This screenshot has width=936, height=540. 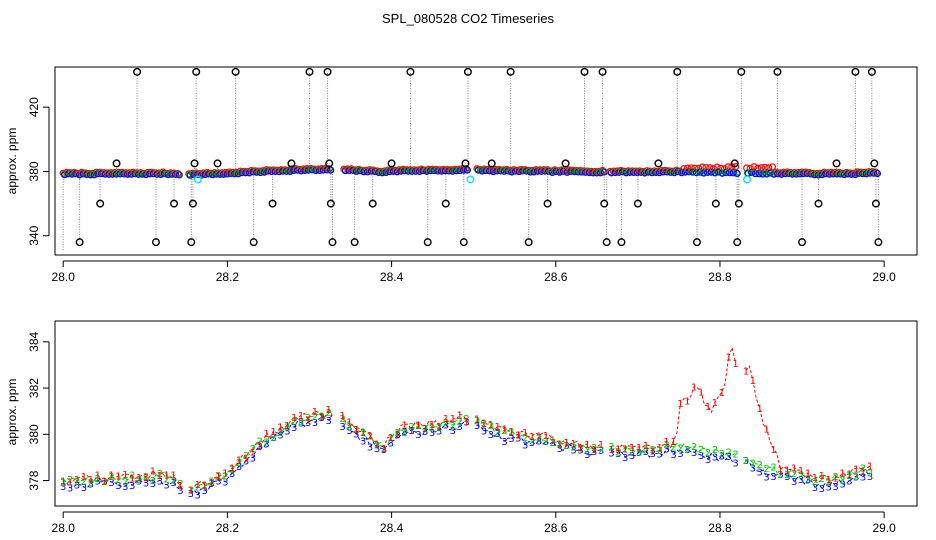 I want to click on x-tick-label: 28.4, so click(x=392, y=277).